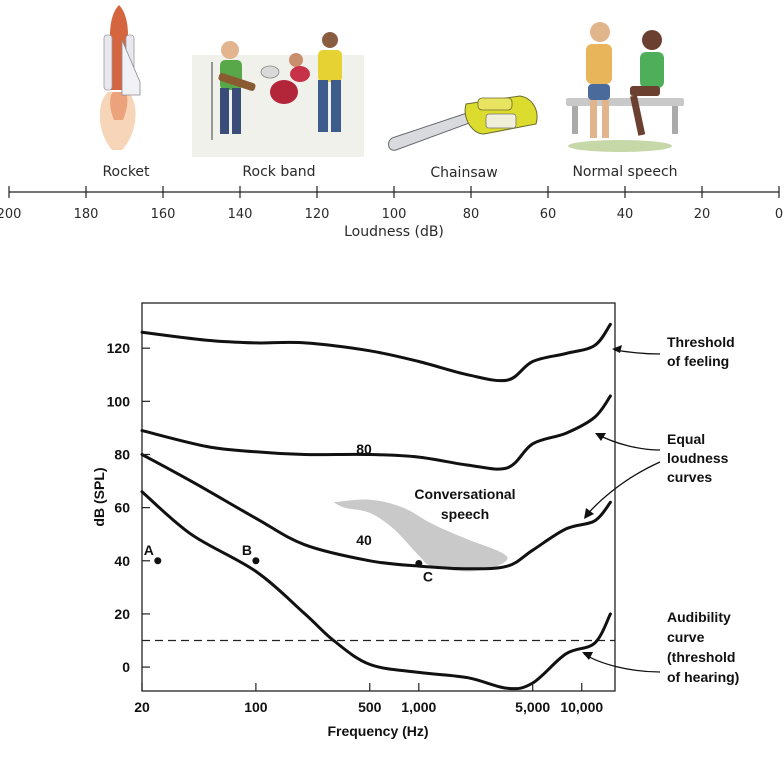 The image size is (784, 762). What do you see at coordinates (698, 458) in the screenshot?
I see `annotation-text: loudness` at bounding box center [698, 458].